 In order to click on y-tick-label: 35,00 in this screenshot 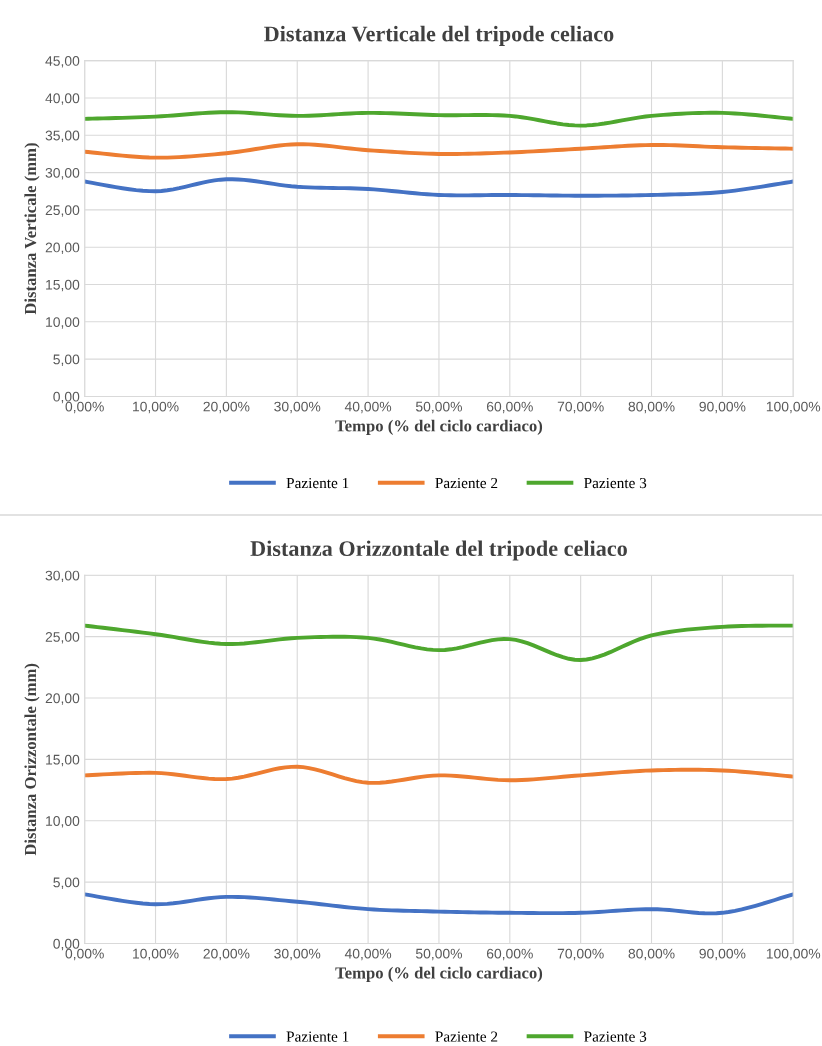, I will do `click(62, 136)`.